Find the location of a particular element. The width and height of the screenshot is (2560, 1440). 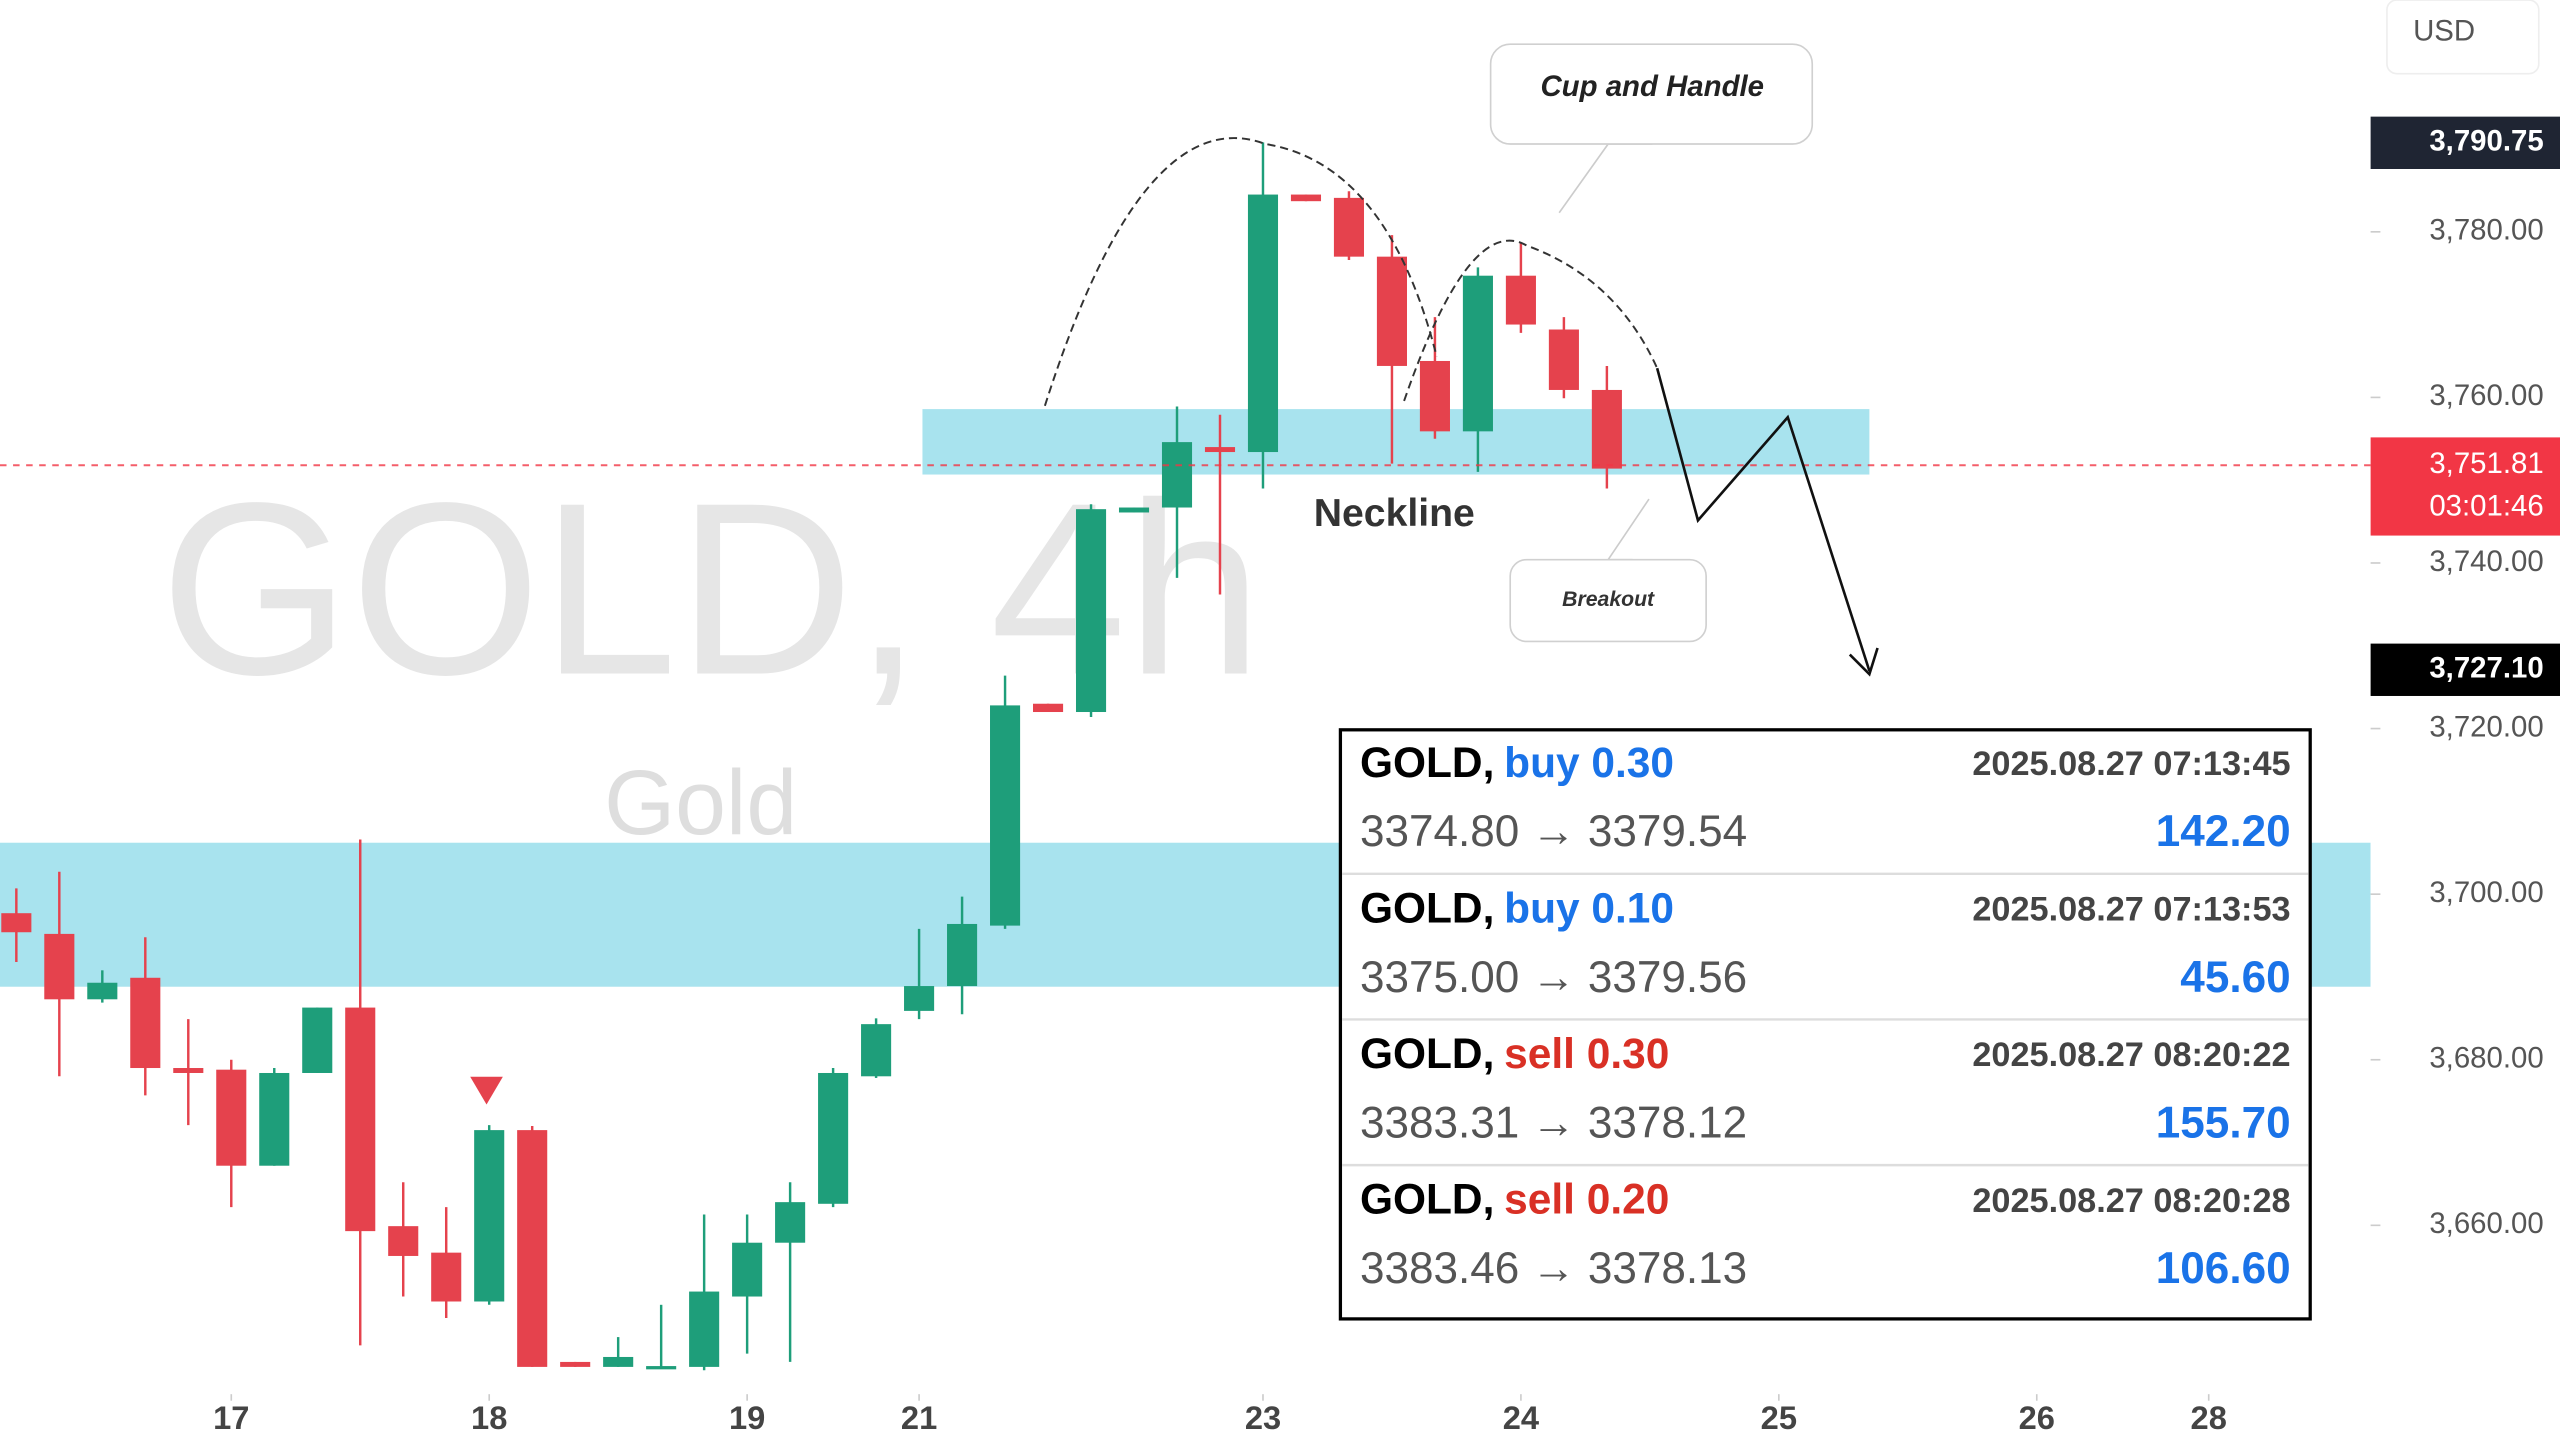

neckline-label: Neckline is located at coordinates (1394, 513).